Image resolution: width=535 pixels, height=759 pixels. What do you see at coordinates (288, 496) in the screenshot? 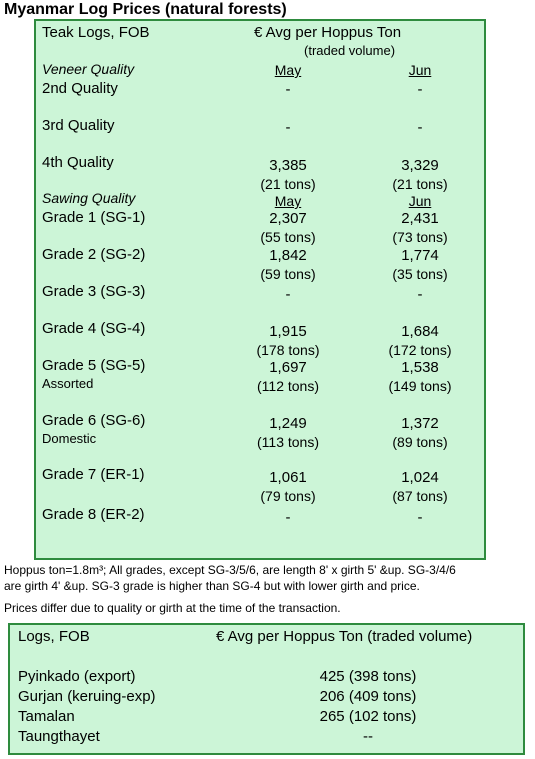
I see `may-tons: (79 tons)` at bounding box center [288, 496].